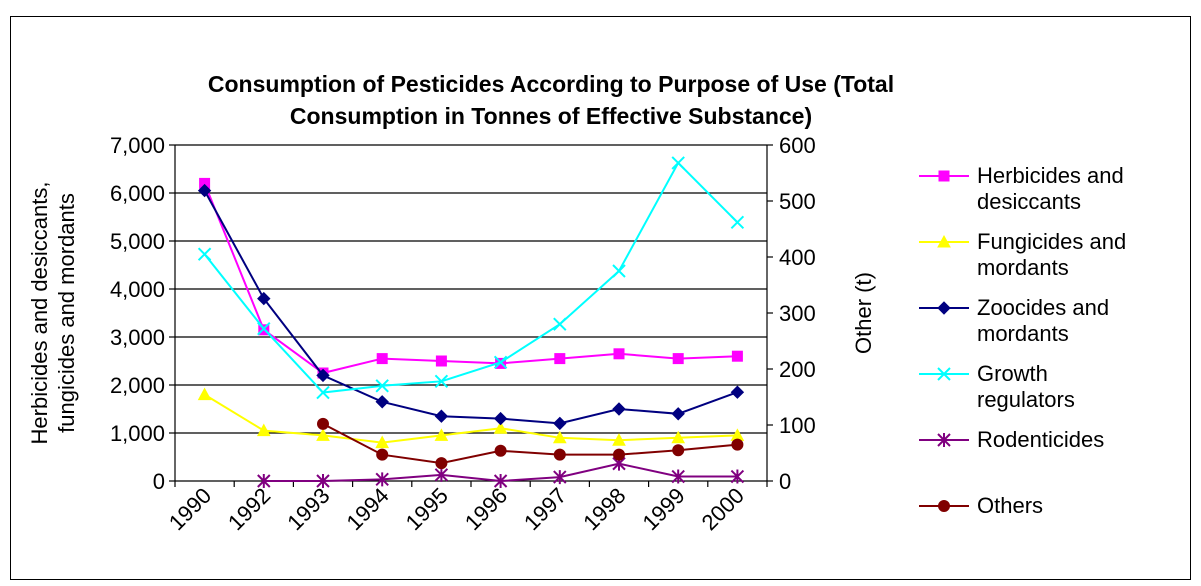 The width and height of the screenshot is (1201, 586). What do you see at coordinates (249, 509) in the screenshot?
I see `x-tick-label: 1992` at bounding box center [249, 509].